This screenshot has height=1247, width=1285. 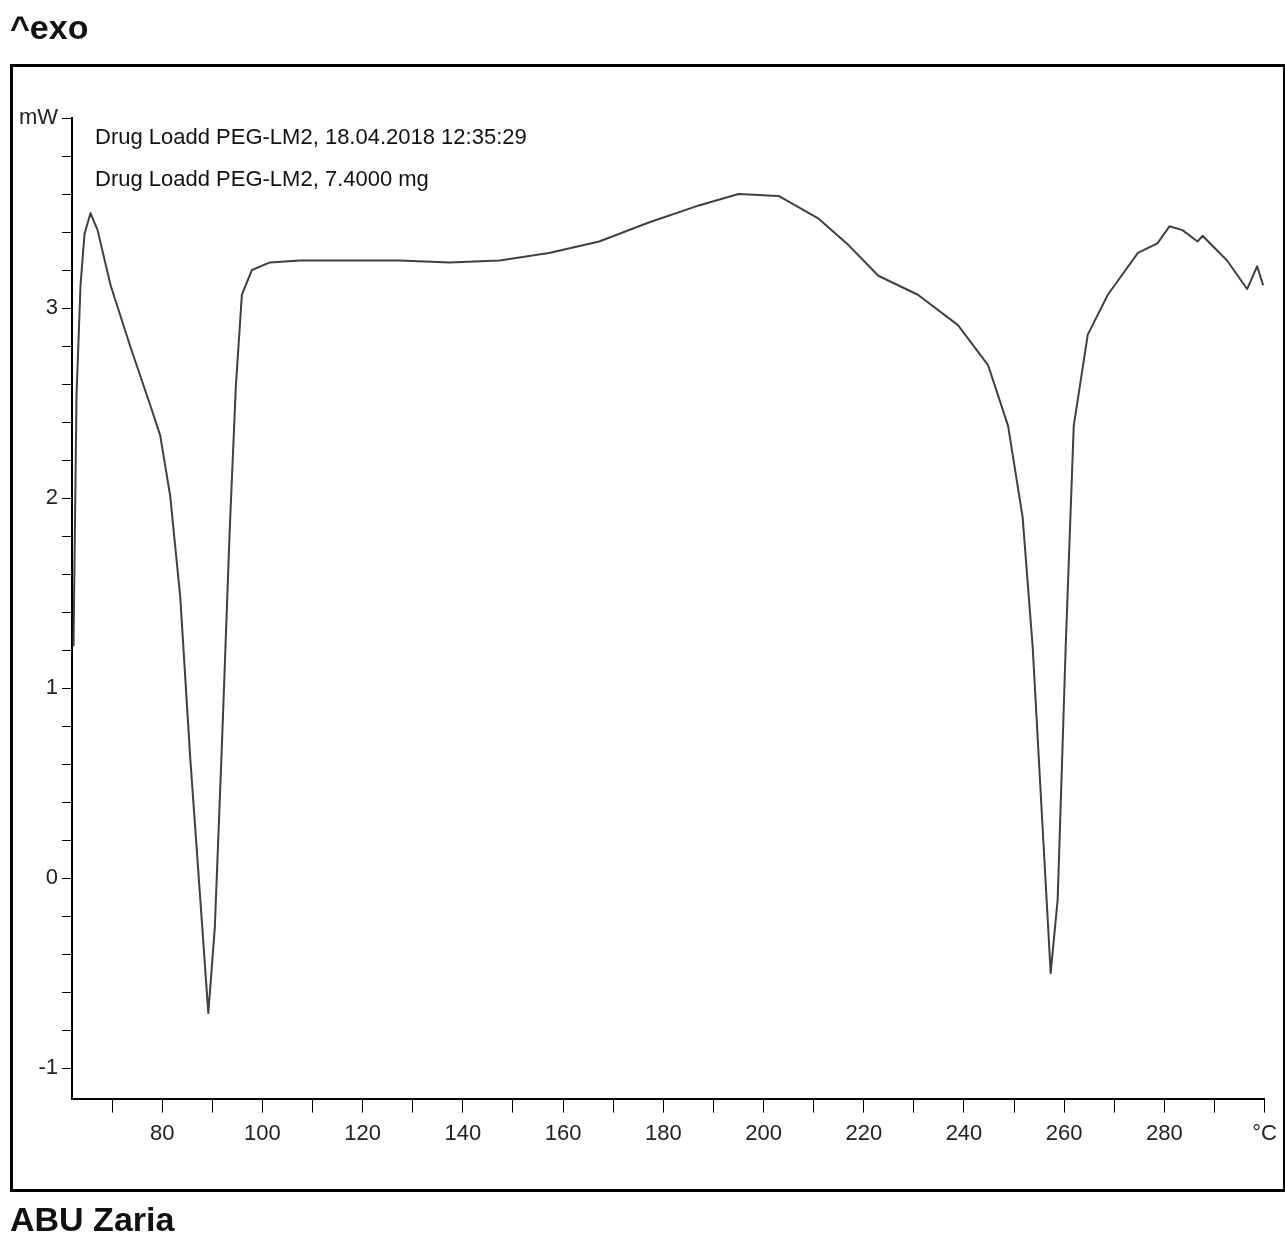 What do you see at coordinates (964, 1132) in the screenshot?
I see `x-tick-label: 240` at bounding box center [964, 1132].